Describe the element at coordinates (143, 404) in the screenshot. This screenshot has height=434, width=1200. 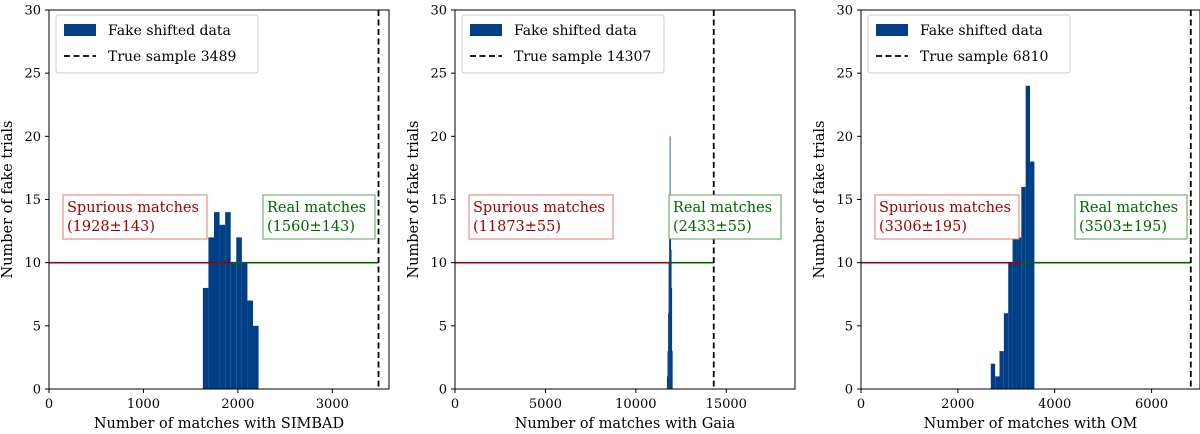
I see `x-tick-label: 1000` at that location.